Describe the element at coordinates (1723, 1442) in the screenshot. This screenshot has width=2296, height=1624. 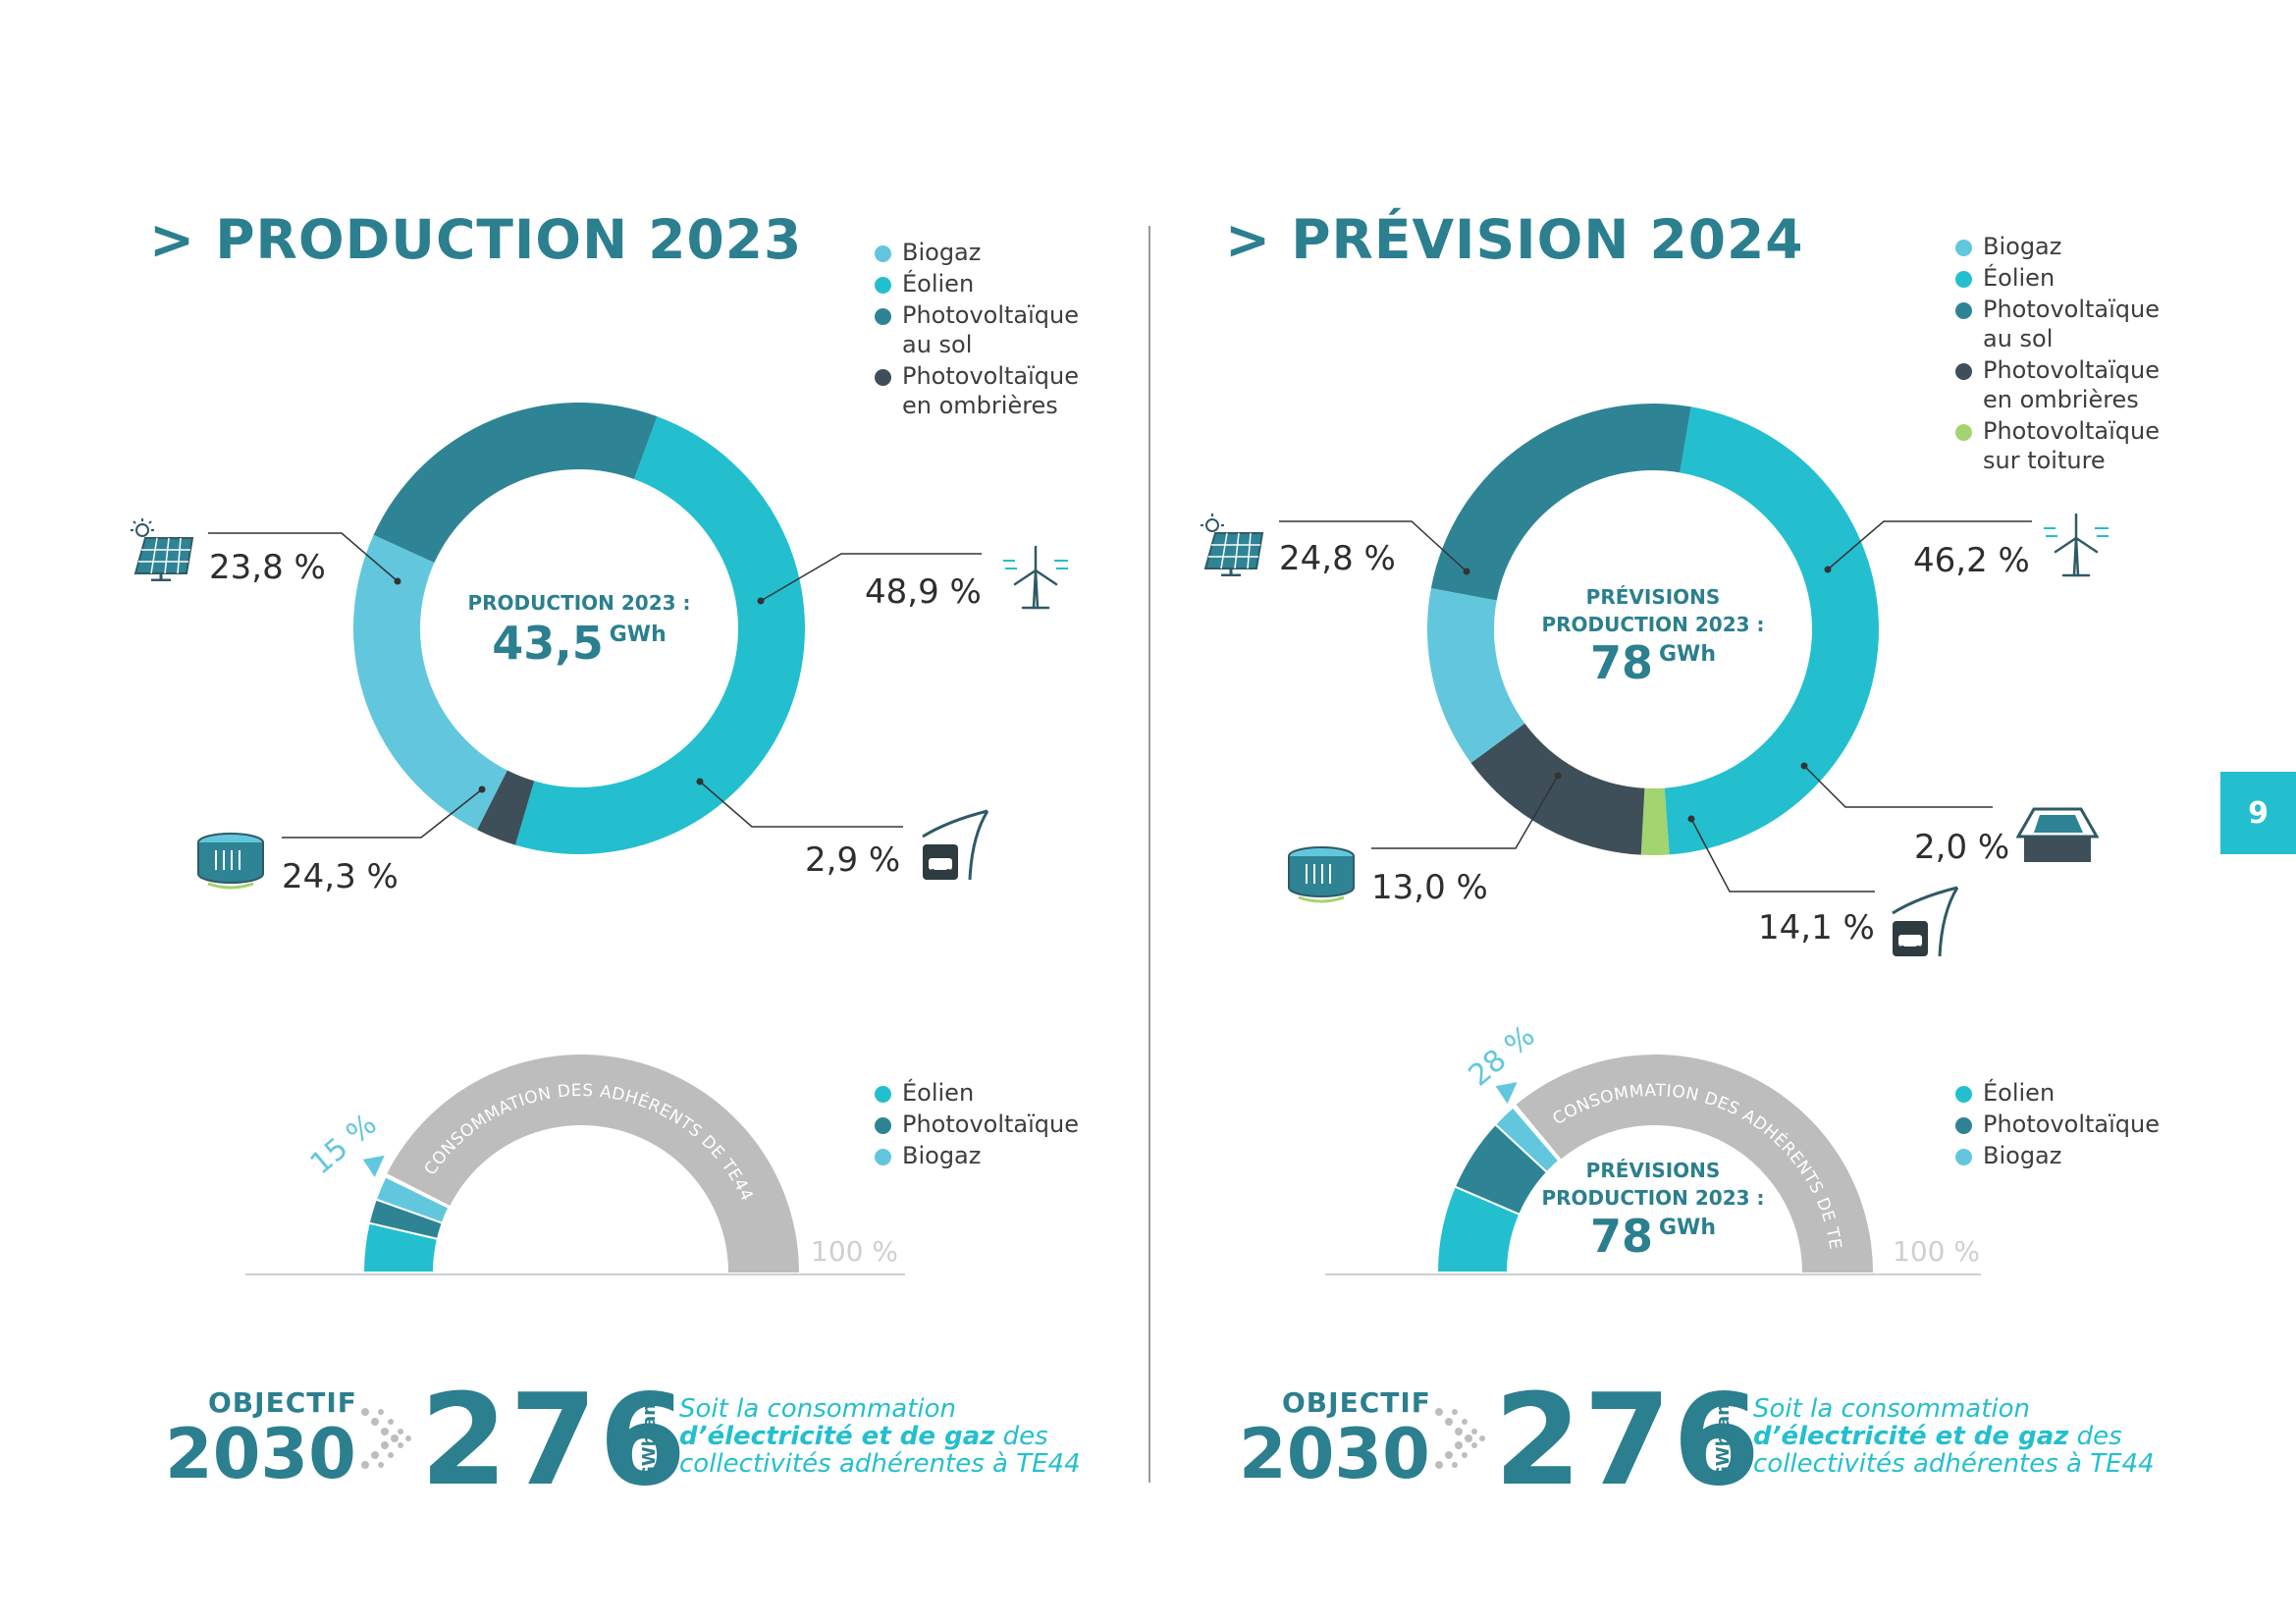
I see `right-objective-unit: GWh/an` at that location.